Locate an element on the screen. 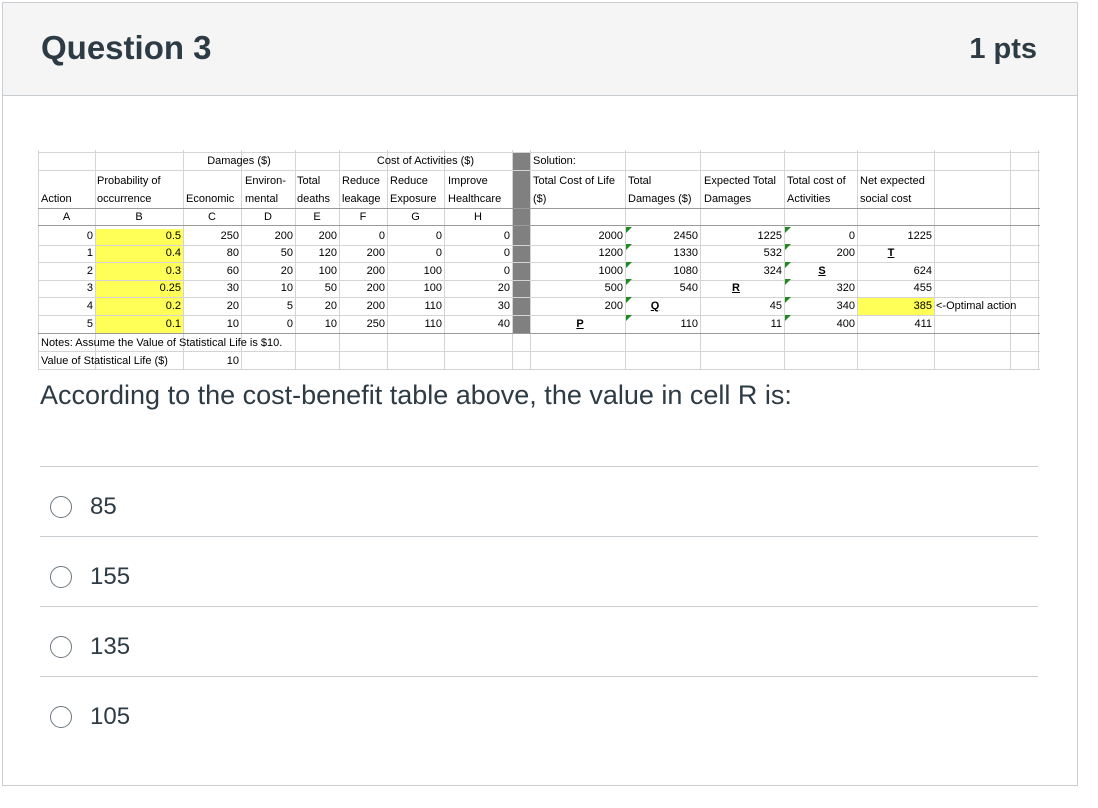  col-letter-d: D is located at coordinates (268, 217).